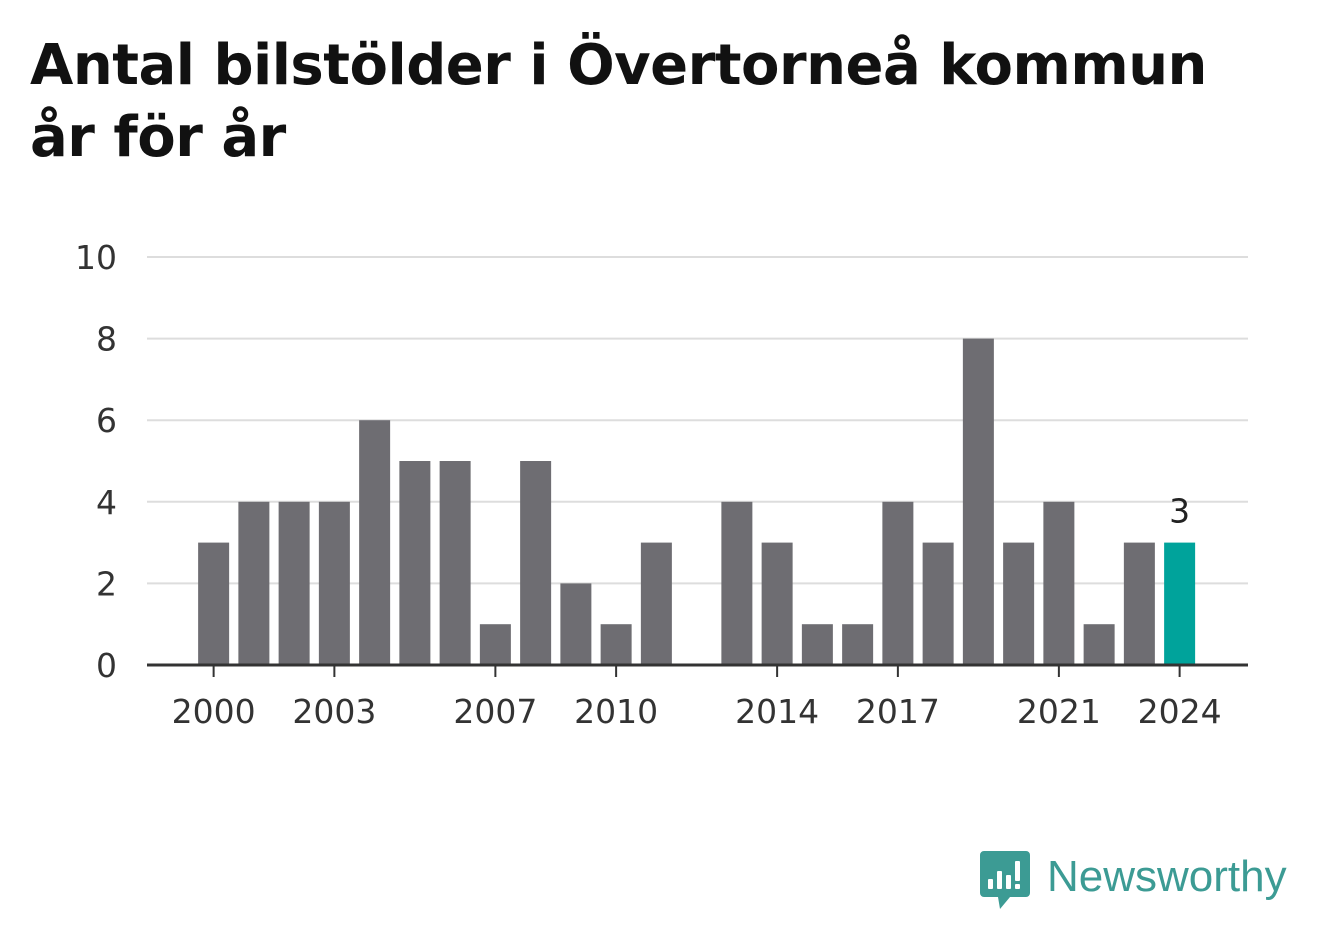 This screenshot has width=1322, height=939. Describe the element at coordinates (294, 583) in the screenshot. I see `bar-2002` at that location.